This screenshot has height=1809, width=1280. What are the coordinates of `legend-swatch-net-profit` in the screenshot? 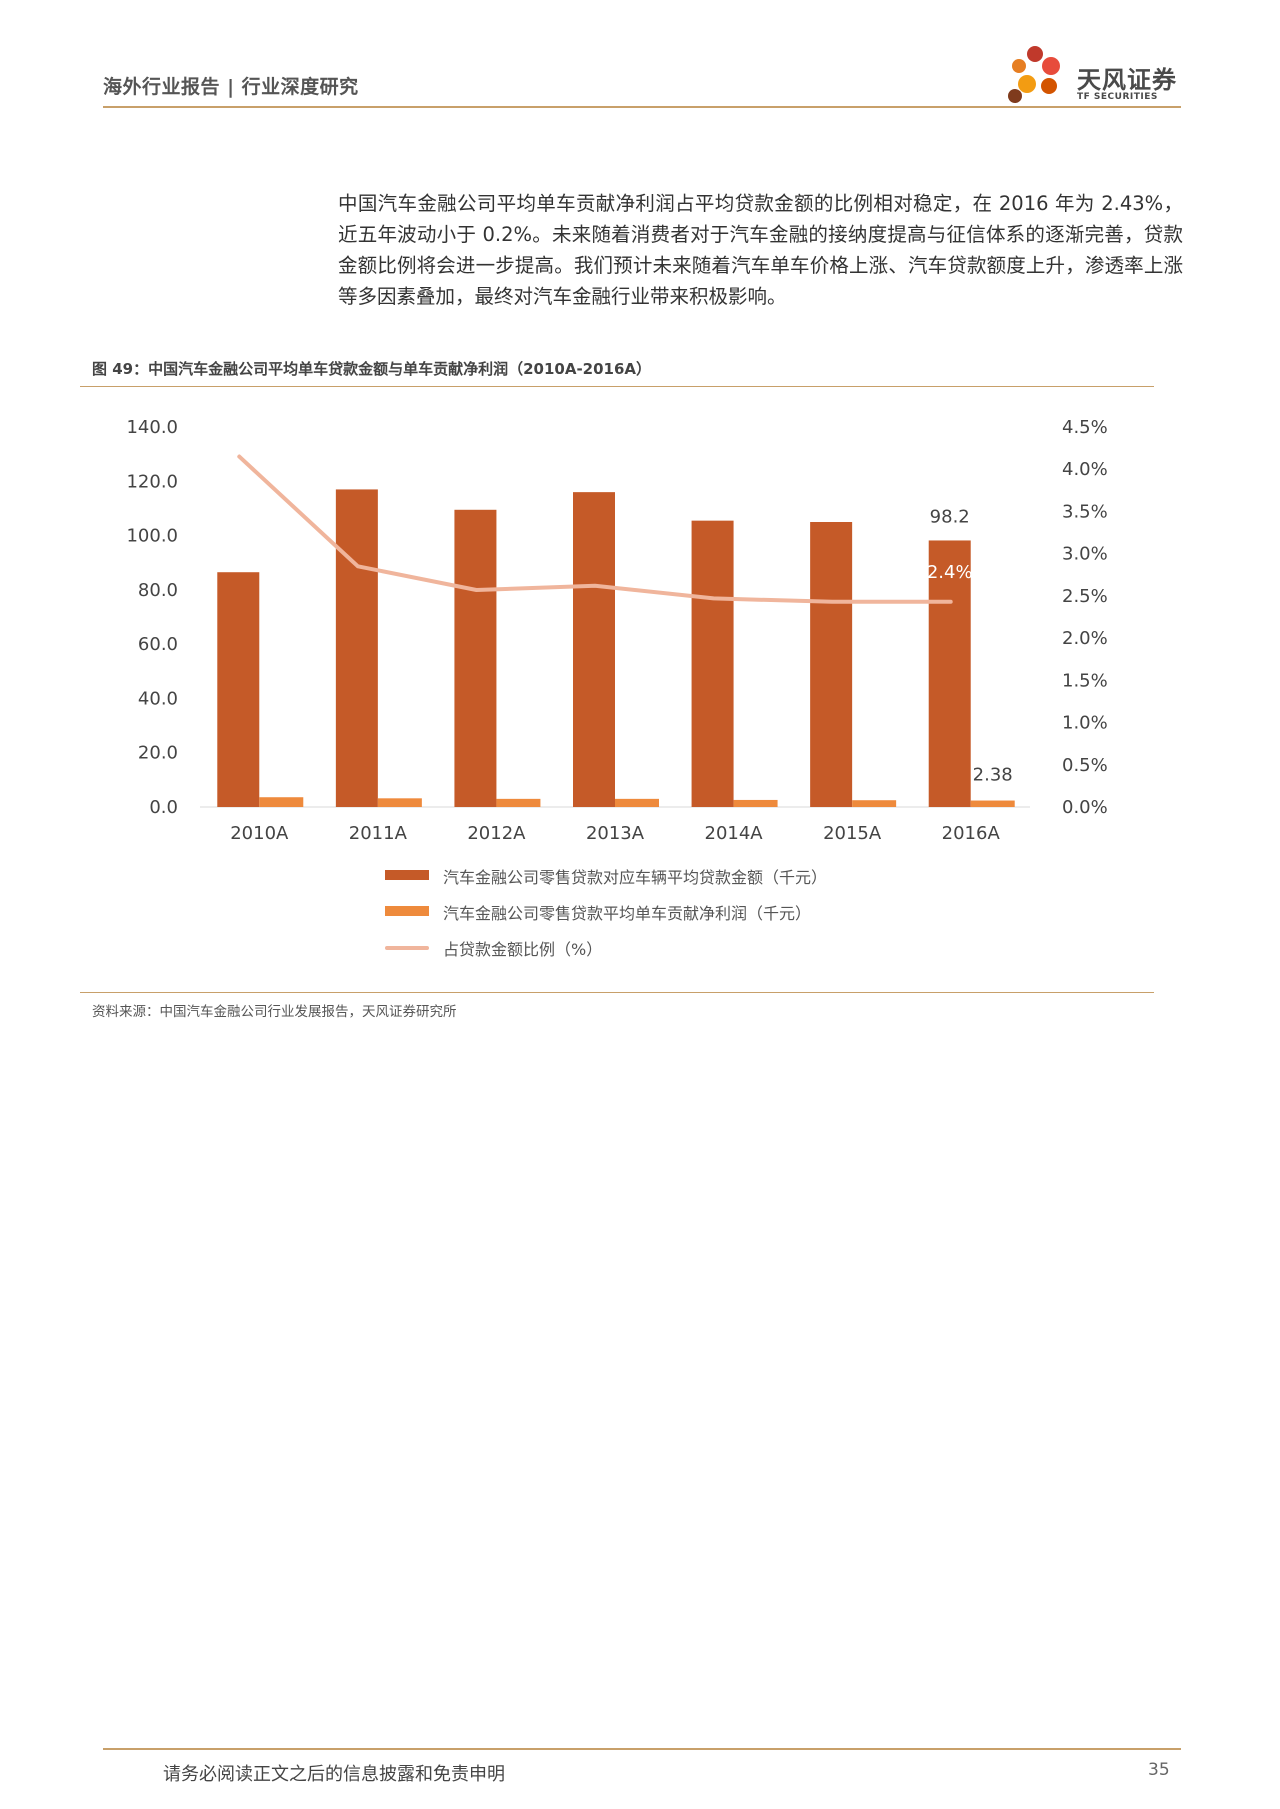 It's located at (407, 911).